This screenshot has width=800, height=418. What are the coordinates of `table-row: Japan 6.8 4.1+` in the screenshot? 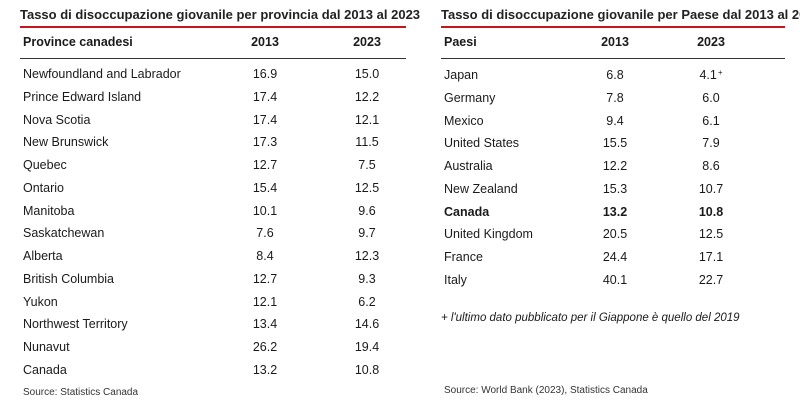 It's located at (613, 75).